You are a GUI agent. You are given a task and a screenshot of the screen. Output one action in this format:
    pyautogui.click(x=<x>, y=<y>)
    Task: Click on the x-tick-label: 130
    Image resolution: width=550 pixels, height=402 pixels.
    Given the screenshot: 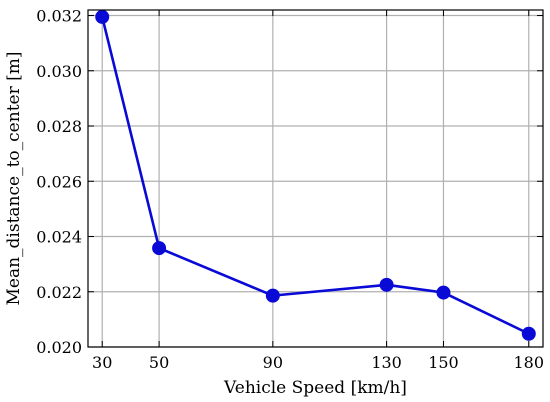 What is the action you would take?
    pyautogui.click(x=386, y=362)
    